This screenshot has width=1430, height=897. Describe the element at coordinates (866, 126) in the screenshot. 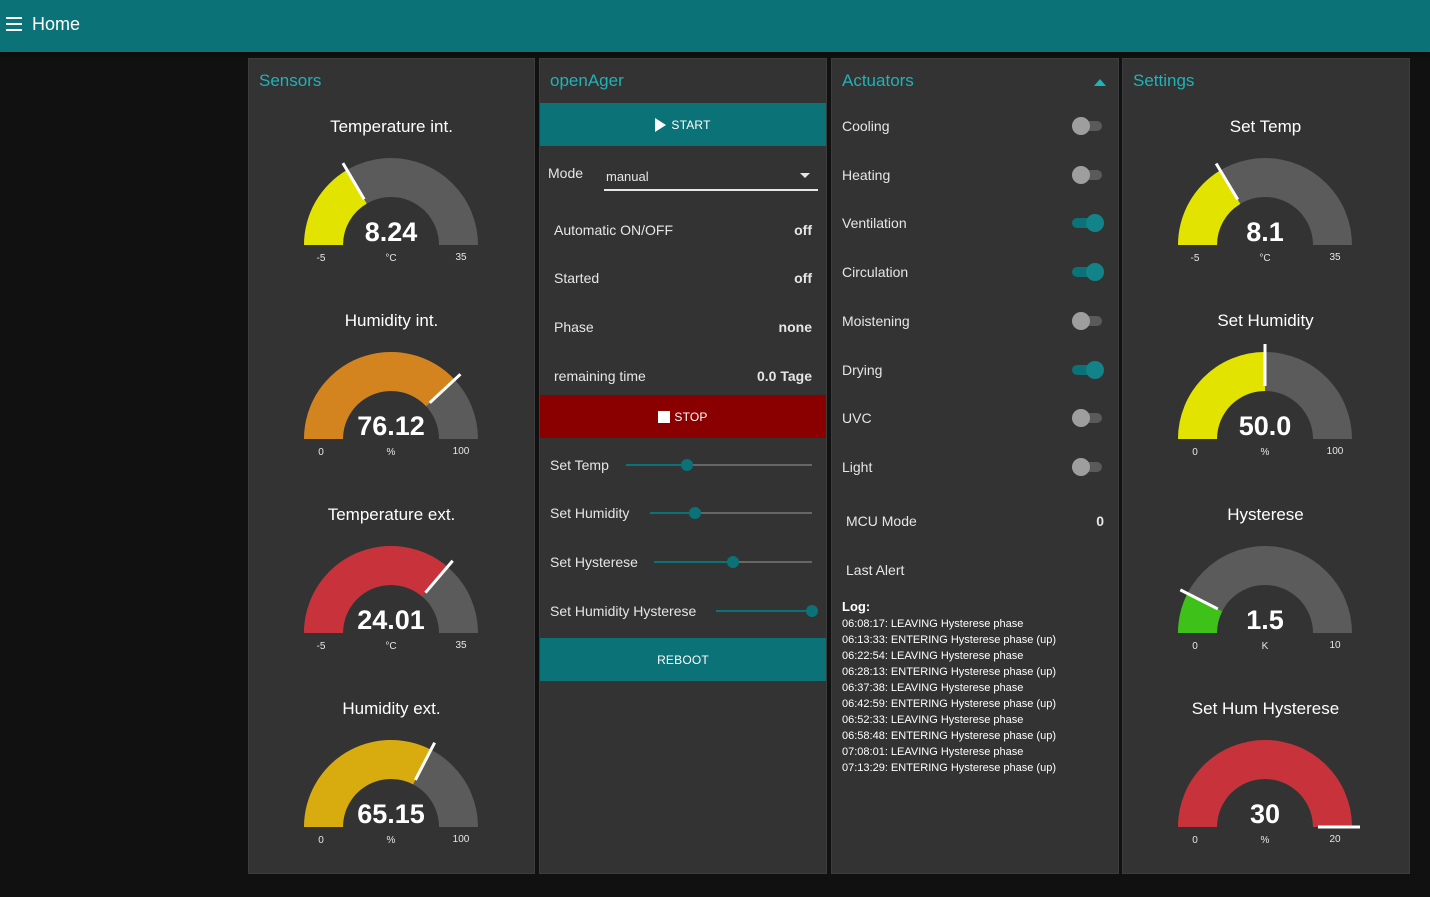

I see `actuator-label: Cooling` at that location.